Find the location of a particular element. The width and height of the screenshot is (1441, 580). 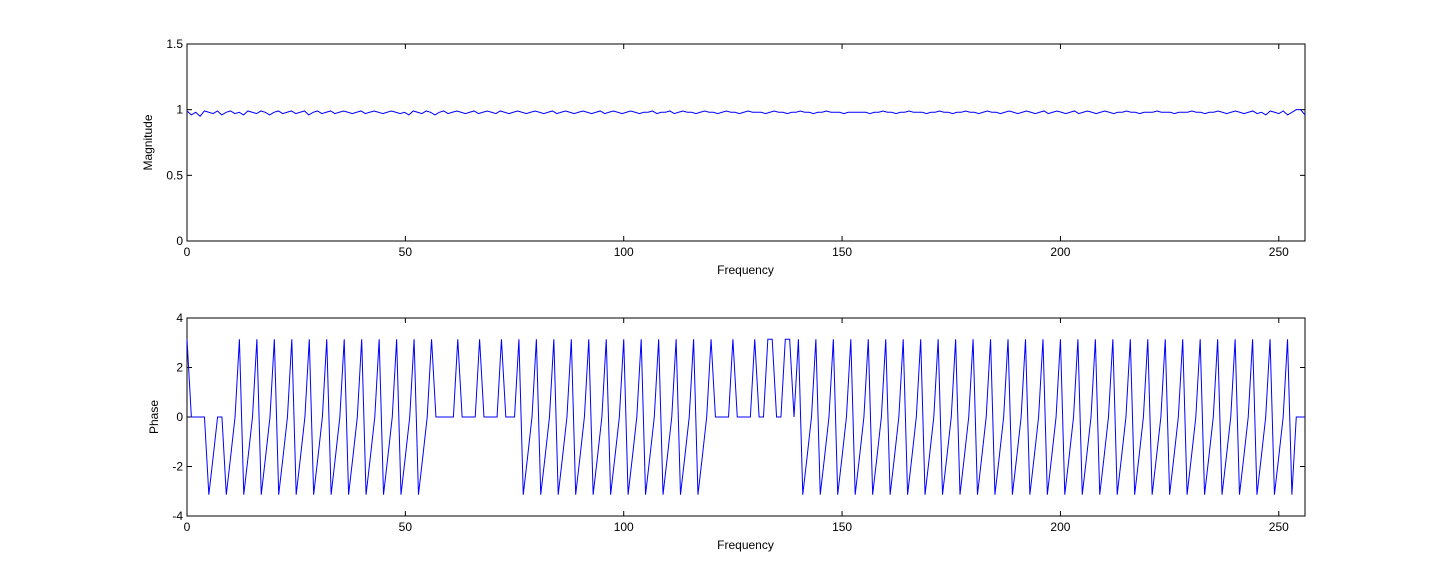

y-axis-label: Phase is located at coordinates (154, 417).